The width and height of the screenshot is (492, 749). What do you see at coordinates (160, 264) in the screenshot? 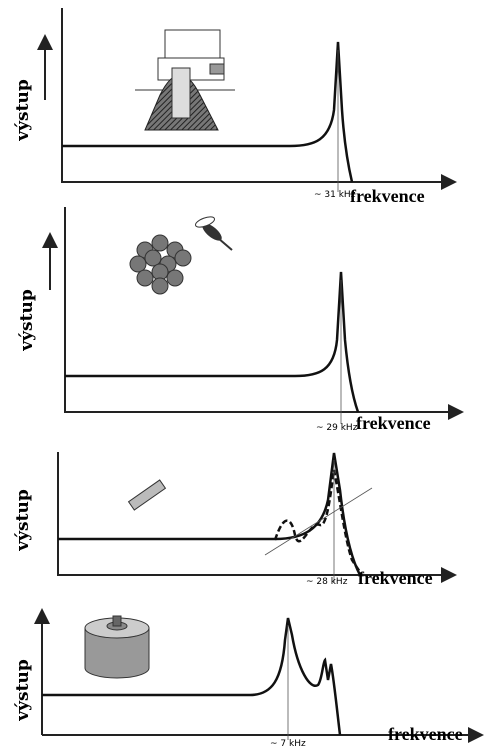
I see `honeycomb-illustration` at bounding box center [160, 264].